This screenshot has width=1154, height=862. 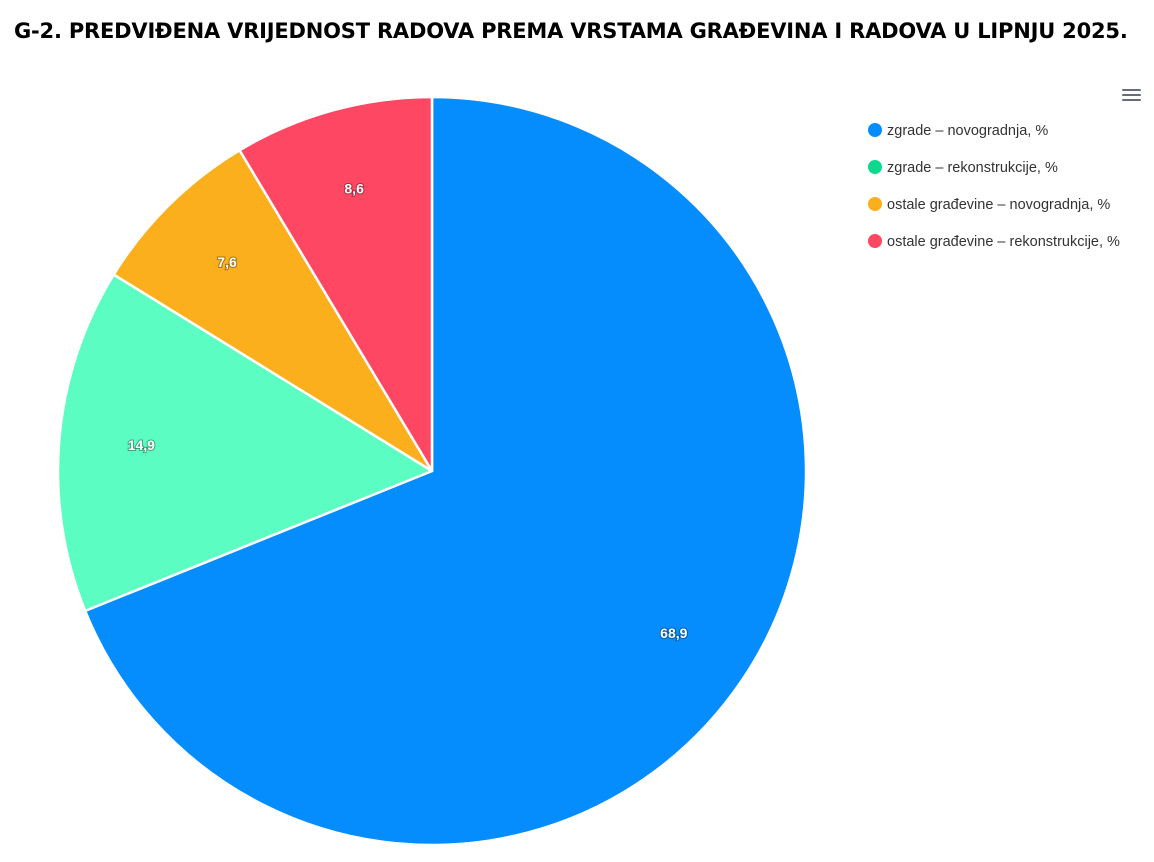 What do you see at coordinates (968, 131) in the screenshot?
I see `legend-label: zgrade – novogradnja, %` at bounding box center [968, 131].